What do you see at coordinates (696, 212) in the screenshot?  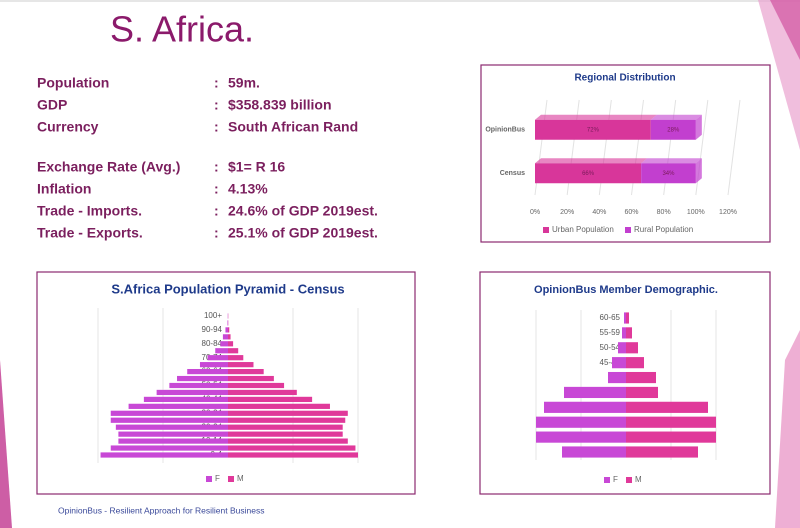 I see `x-tick-label: 100%` at bounding box center [696, 212].